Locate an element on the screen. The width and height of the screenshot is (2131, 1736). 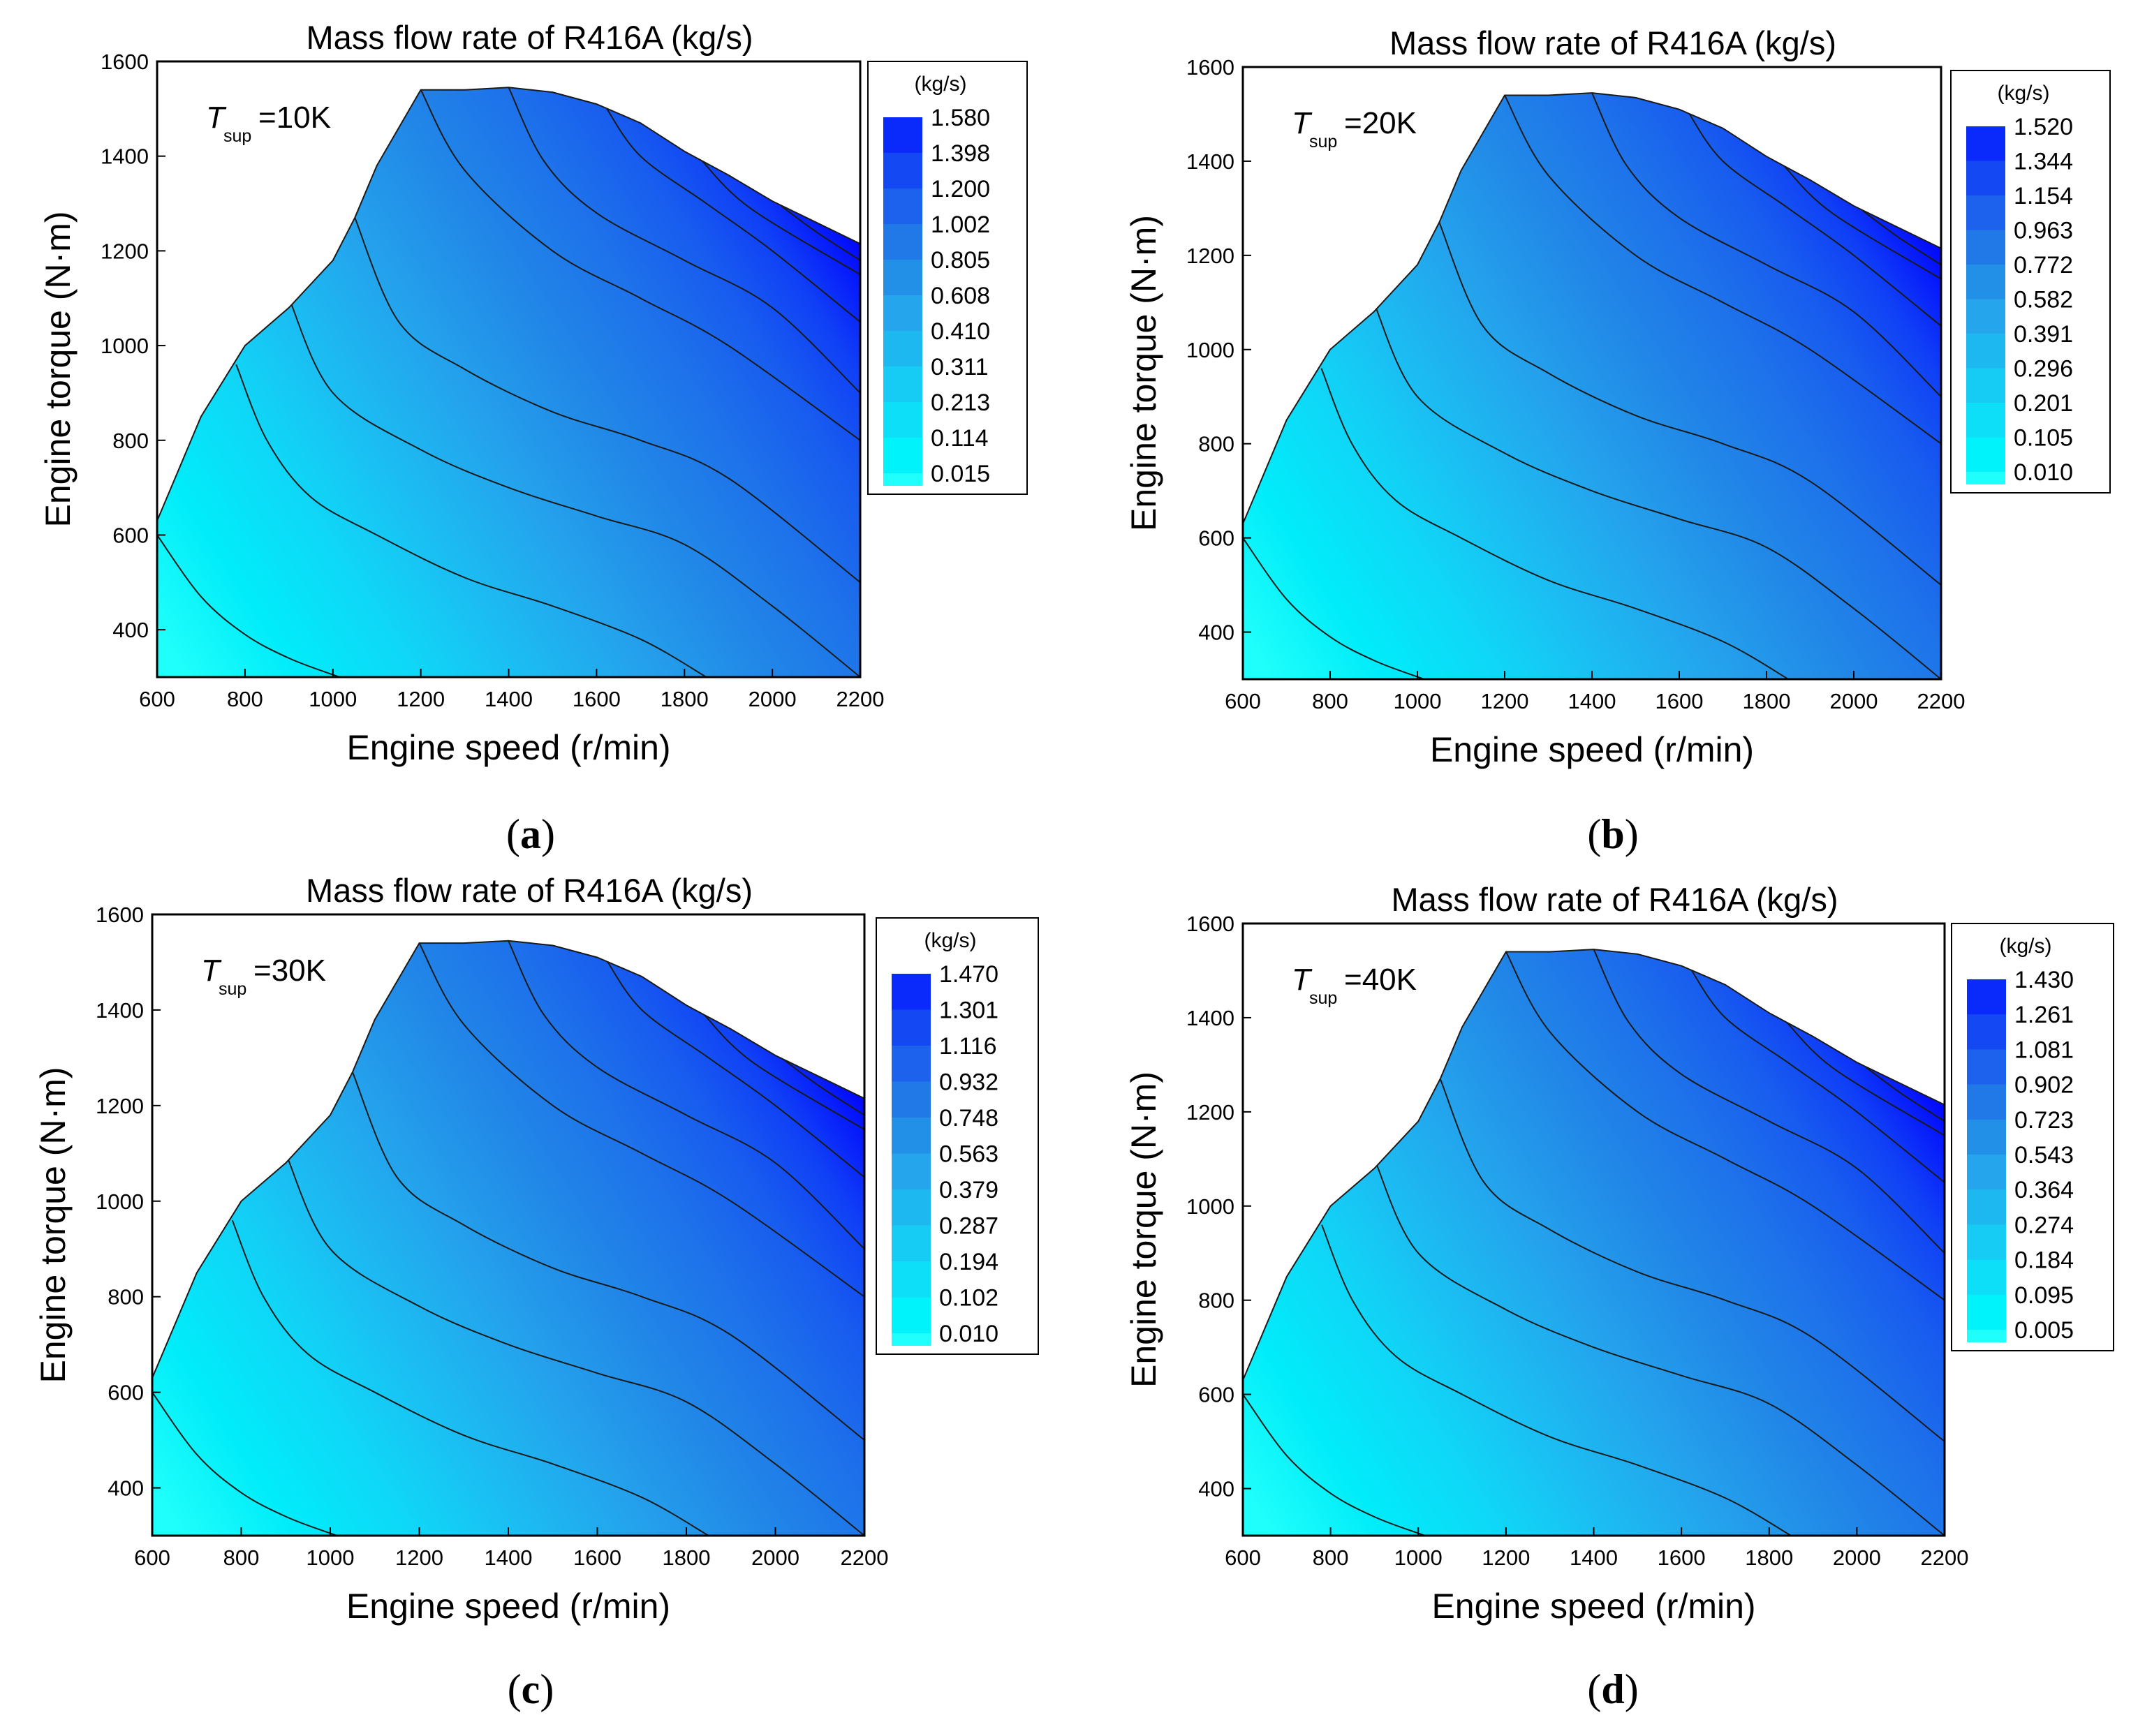
tsup-symbol: T is located at coordinates (211, 971).